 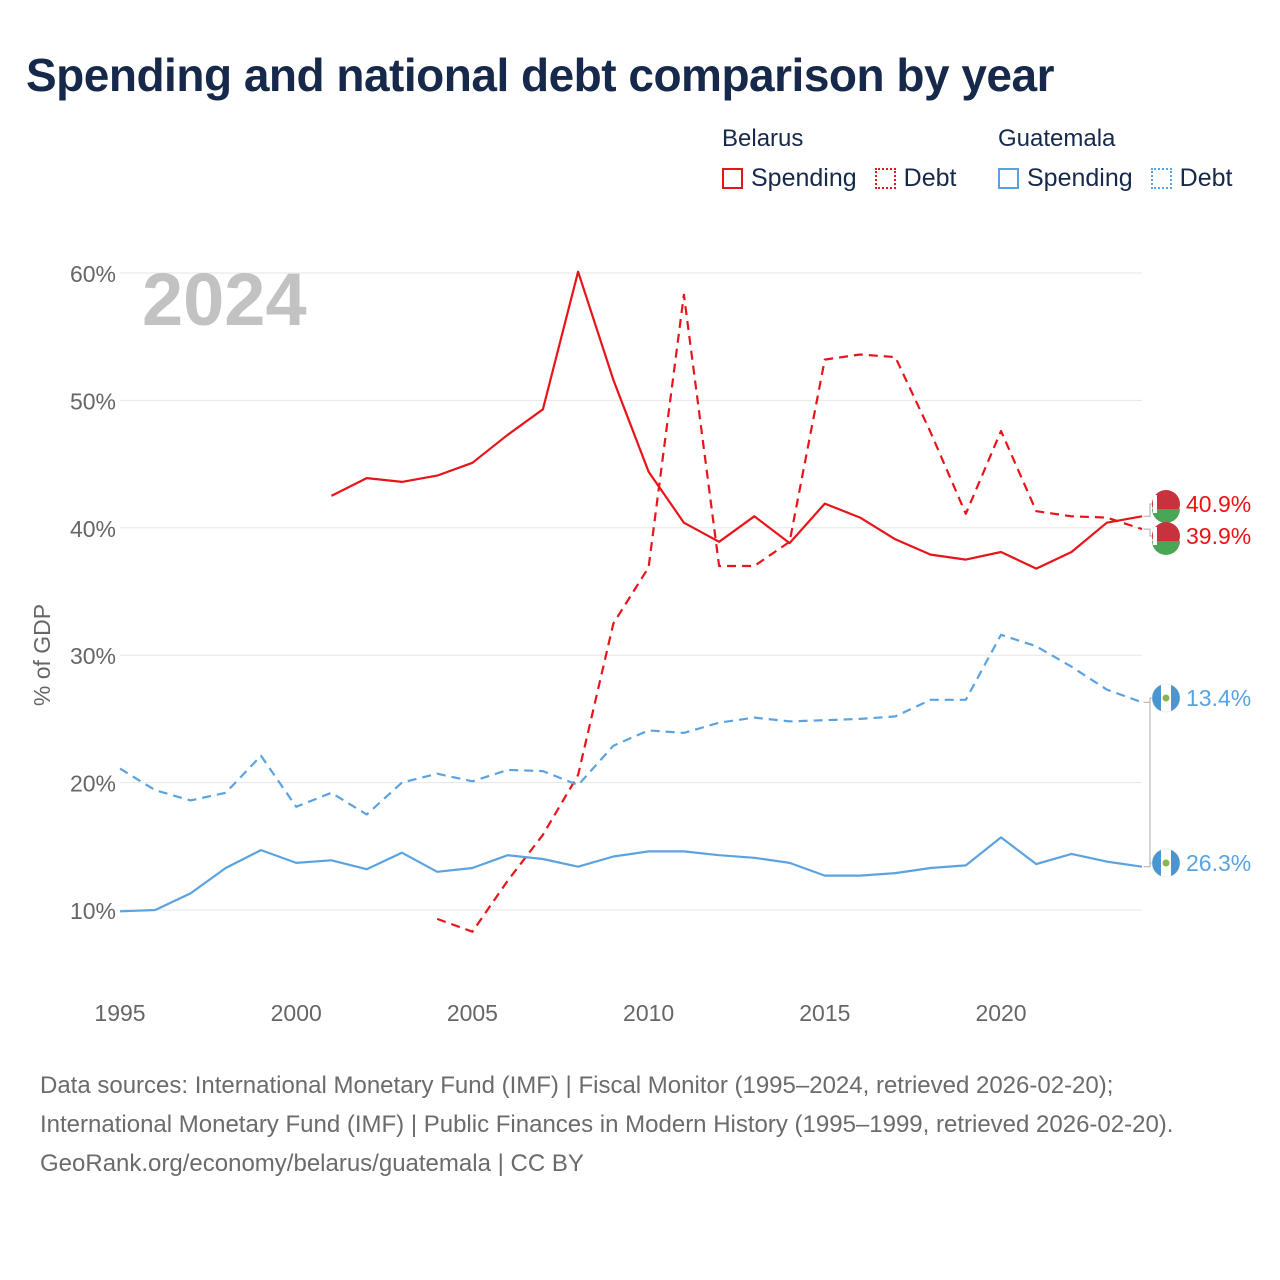 What do you see at coordinates (631, 724) in the screenshot?
I see `series-line-guatemala-debt` at bounding box center [631, 724].